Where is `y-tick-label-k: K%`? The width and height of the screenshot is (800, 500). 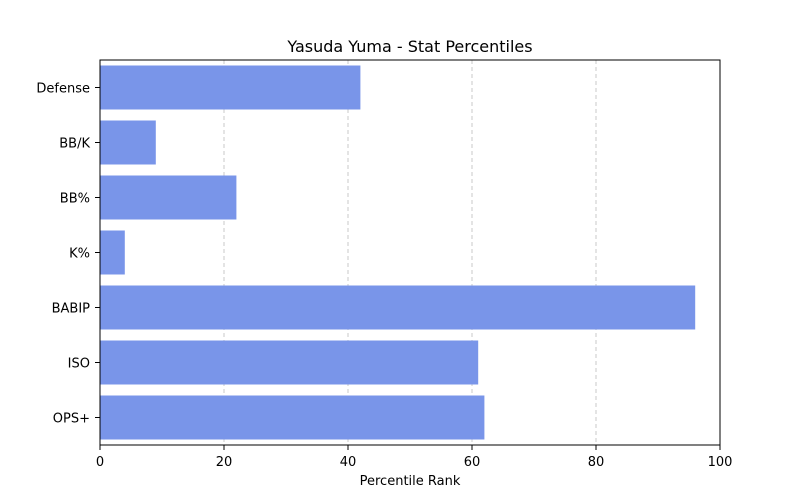
y-tick-label-k: K% is located at coordinates (79, 254).